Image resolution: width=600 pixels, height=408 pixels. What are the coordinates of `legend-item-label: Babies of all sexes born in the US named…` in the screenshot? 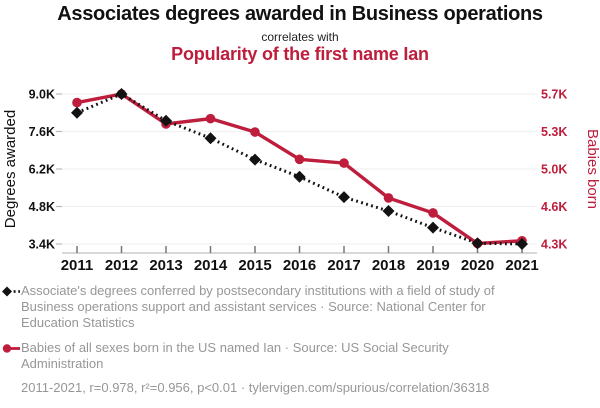 It's located at (235, 355).